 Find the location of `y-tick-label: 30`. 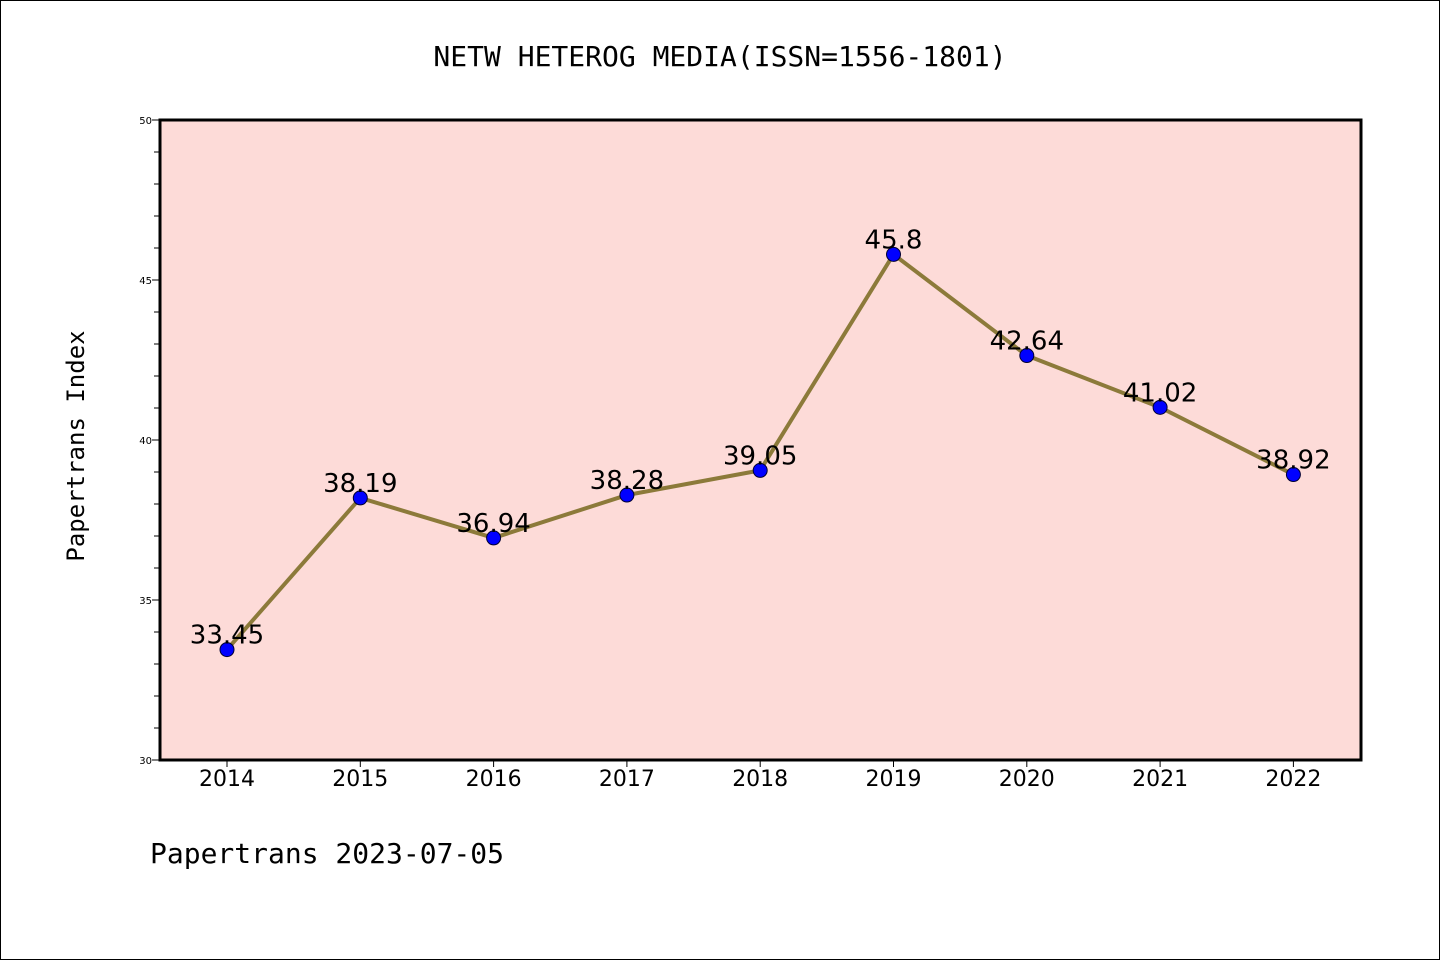

y-tick-label: 30 is located at coordinates (145, 761).